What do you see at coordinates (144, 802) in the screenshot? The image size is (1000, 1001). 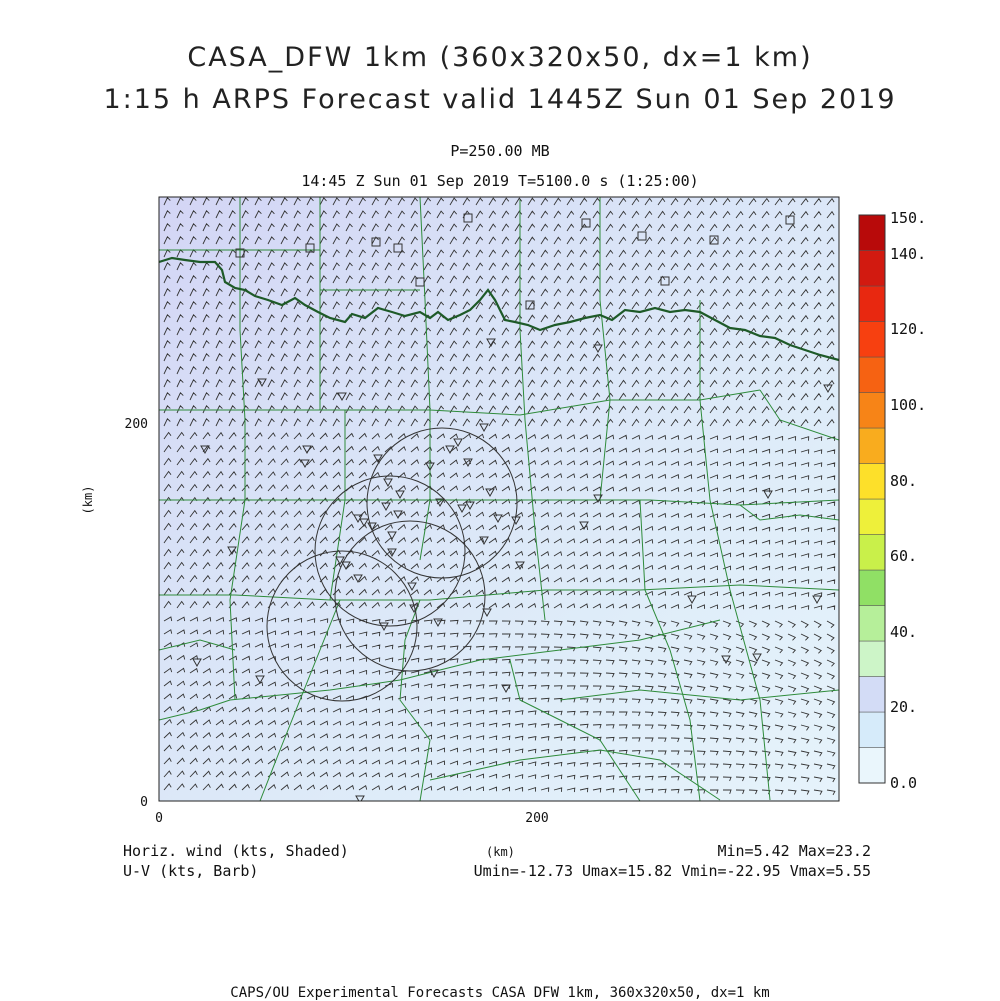 I see `y-tick-0: 0` at bounding box center [144, 802].